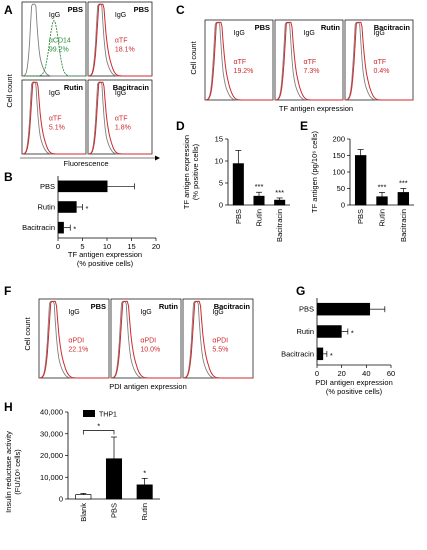 The height and width of the screenshot is (550, 427). I want to click on chart-d-ytick-label-2: 10, so click(219, 161).